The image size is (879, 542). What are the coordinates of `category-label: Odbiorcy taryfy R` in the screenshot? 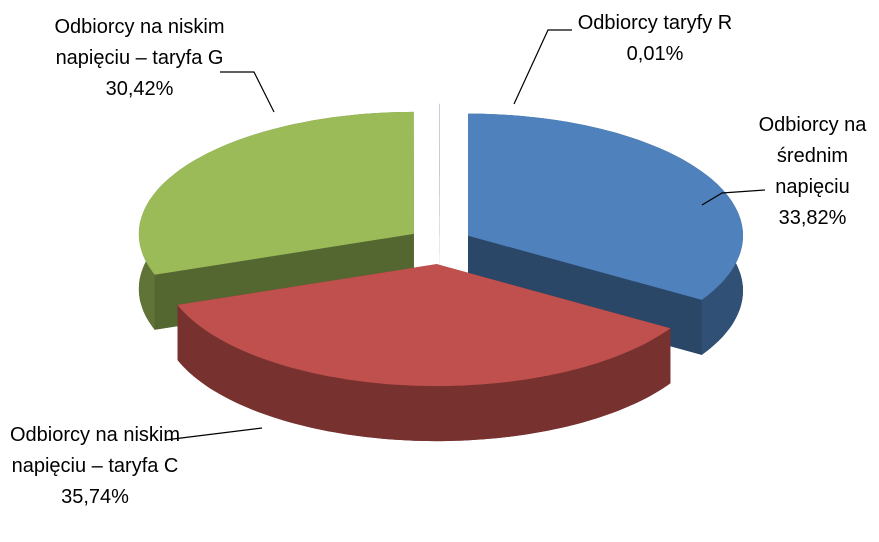 It's located at (655, 23).